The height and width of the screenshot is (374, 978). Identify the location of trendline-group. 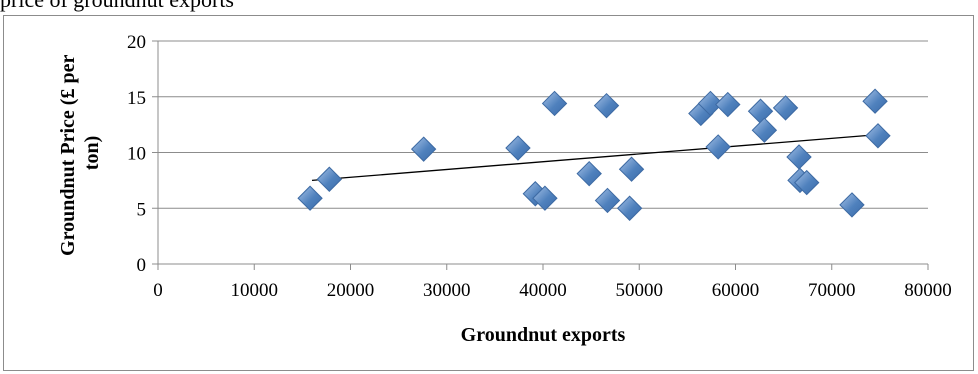
(595, 158).